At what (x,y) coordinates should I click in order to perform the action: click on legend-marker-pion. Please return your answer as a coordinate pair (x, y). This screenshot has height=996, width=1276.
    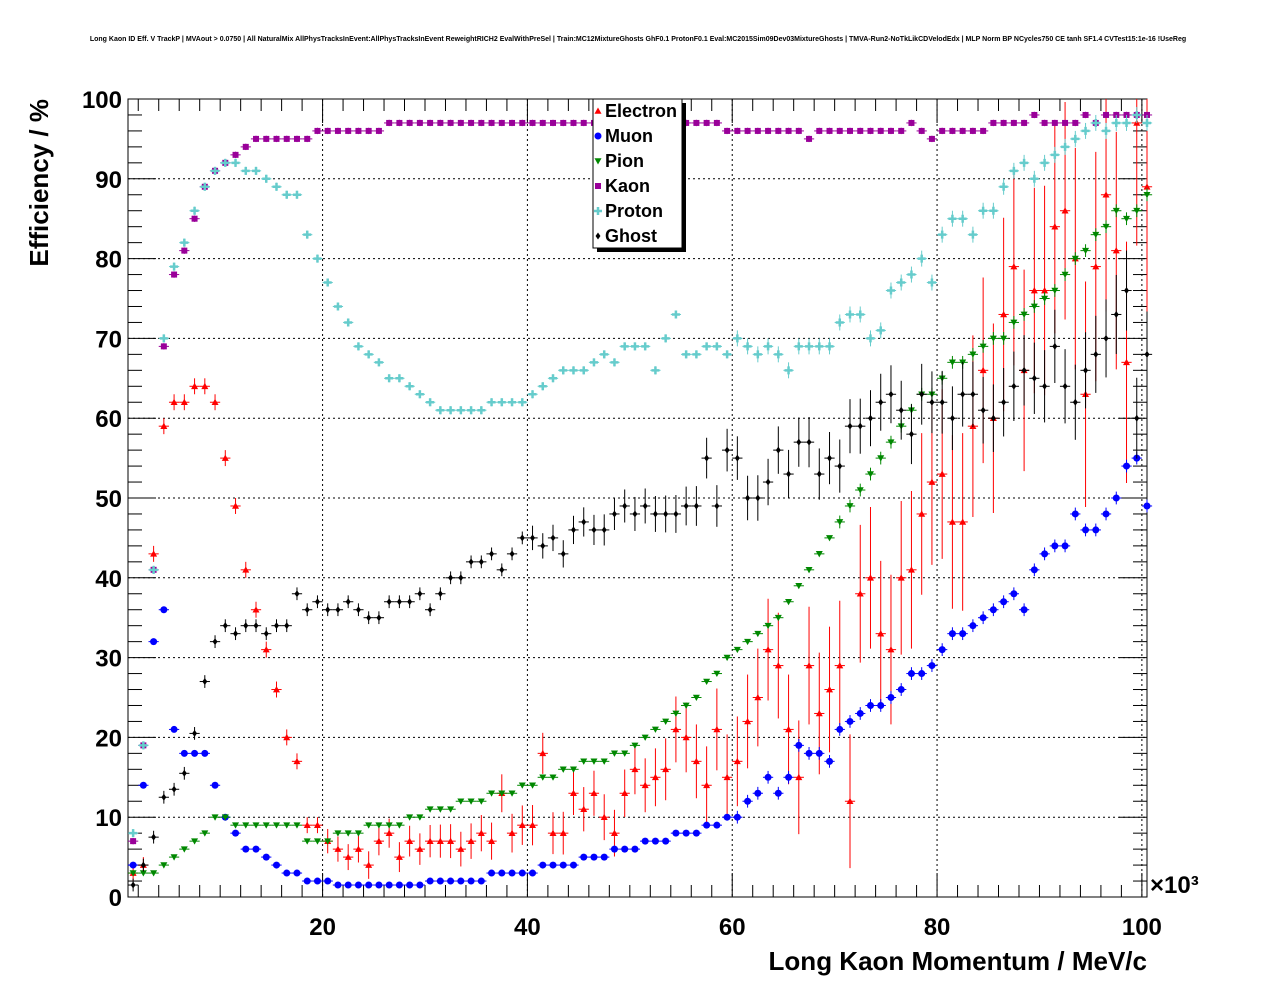
    Looking at the image, I should click on (598, 161).